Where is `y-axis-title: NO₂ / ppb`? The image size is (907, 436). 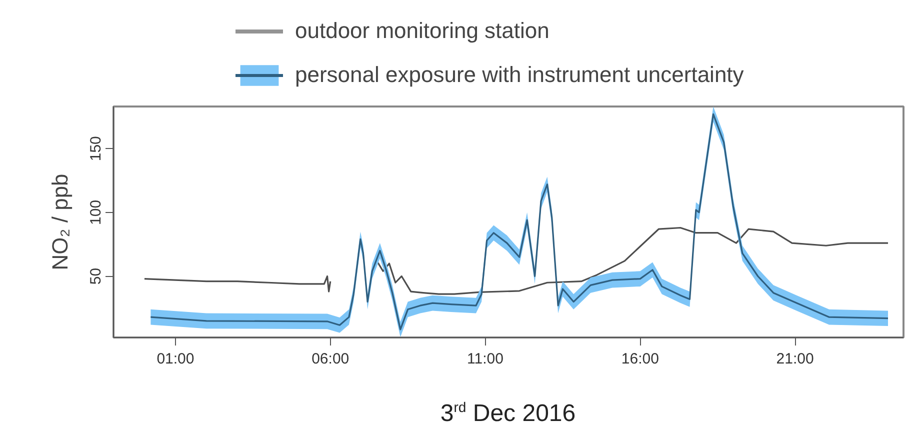 y-axis-title: NO₂ / ppb is located at coordinates (60, 222).